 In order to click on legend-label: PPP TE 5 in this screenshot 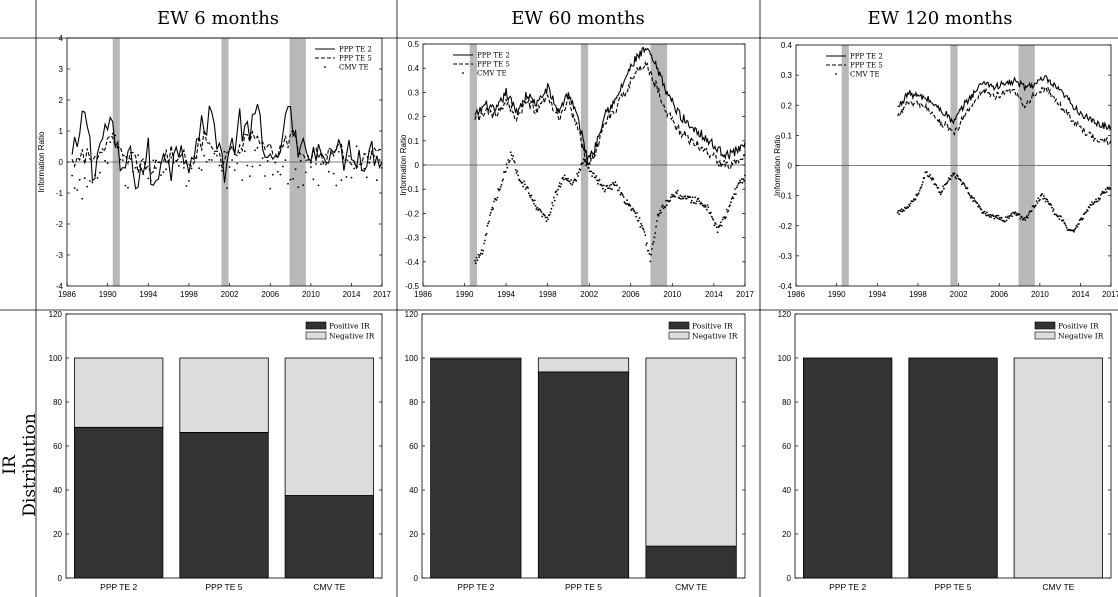, I will do `click(866, 66)`.